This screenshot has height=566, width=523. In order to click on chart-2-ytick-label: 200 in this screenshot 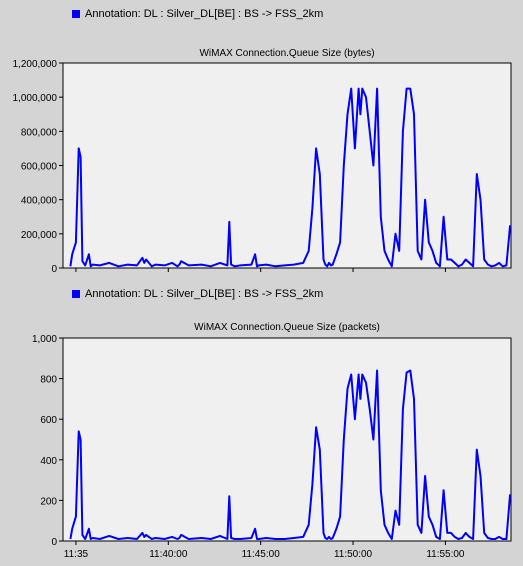, I will do `click(48, 501)`.